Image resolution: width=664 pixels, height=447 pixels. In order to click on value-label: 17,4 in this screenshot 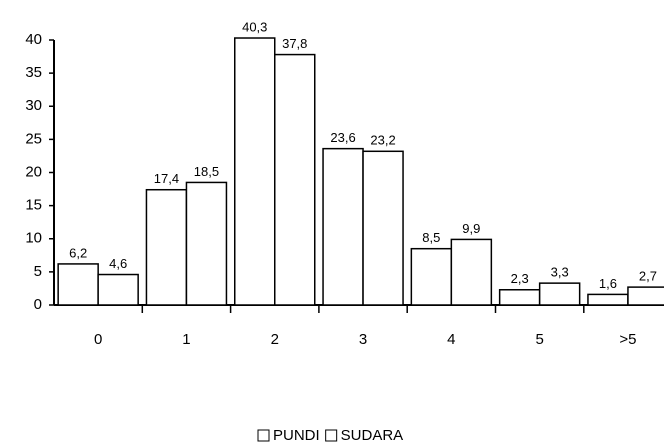, I will do `click(166, 178)`.